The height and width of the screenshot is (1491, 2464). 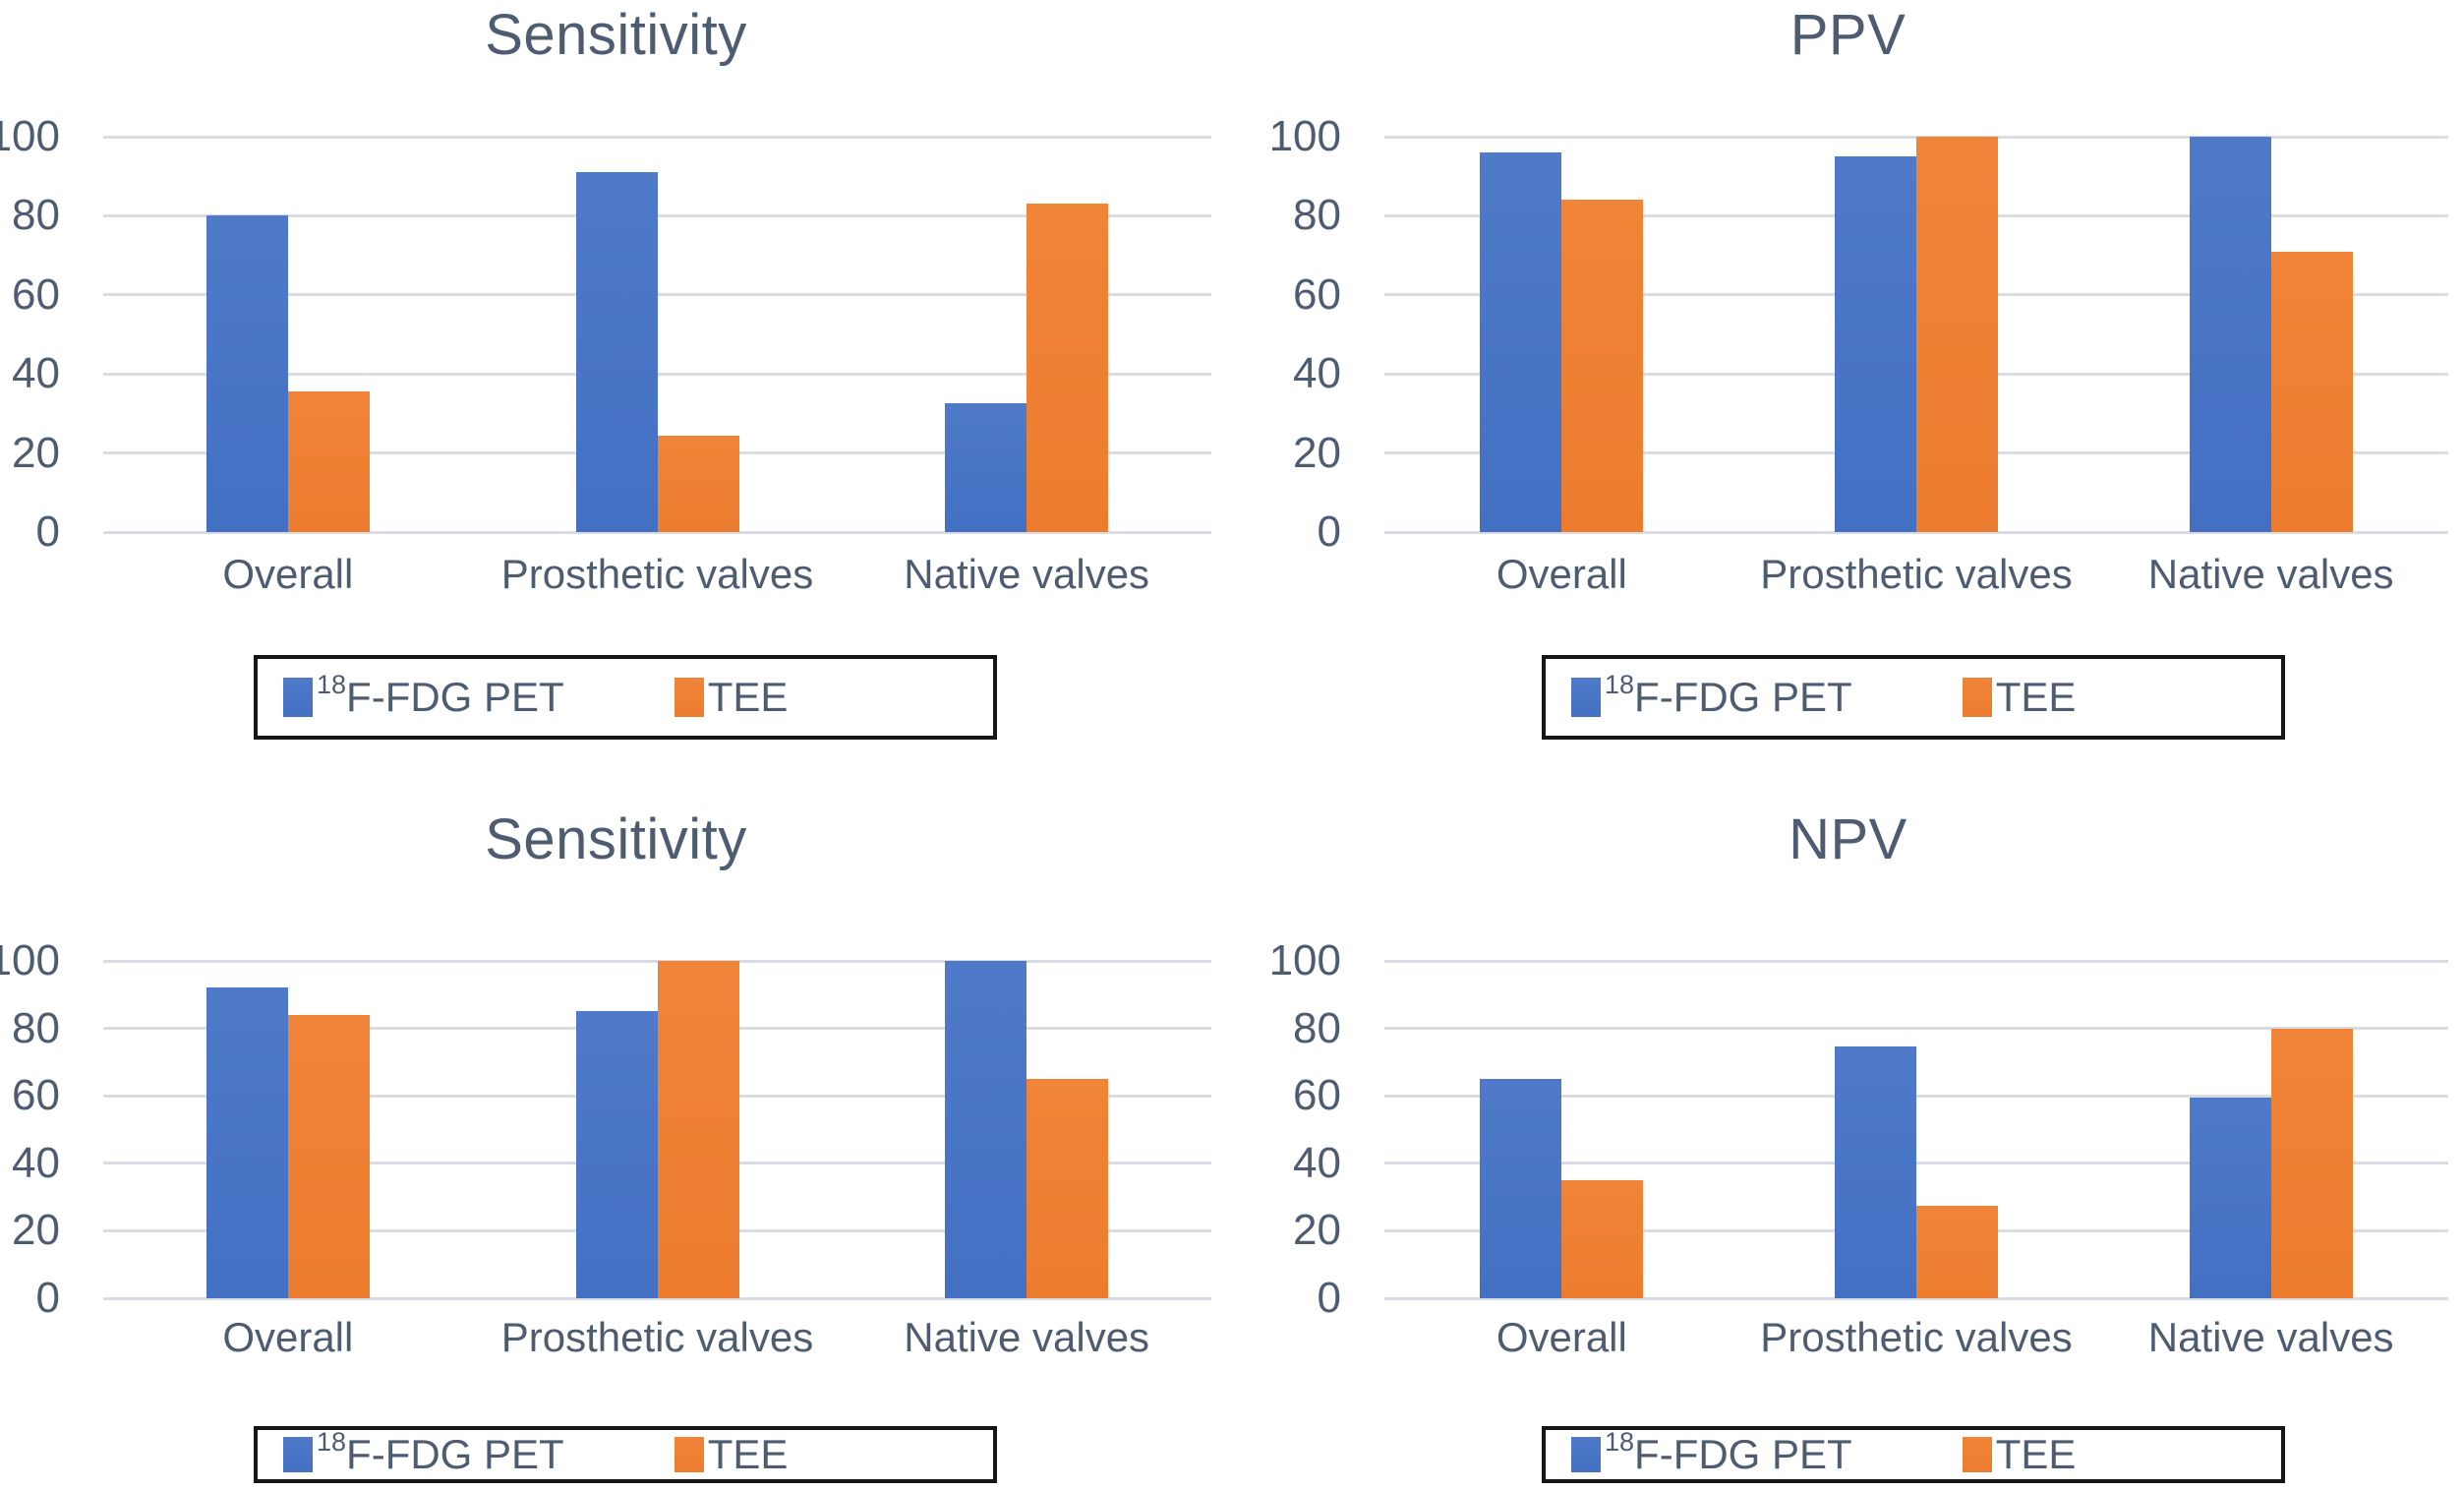 What do you see at coordinates (616, 839) in the screenshot?
I see `chart-title: Sensitivity` at bounding box center [616, 839].